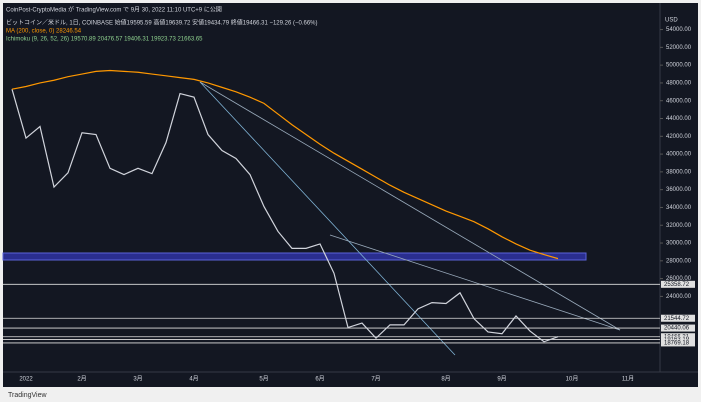 This screenshot has height=402, width=701. I want to click on y-tick-label: 32000.00, so click(679, 226).